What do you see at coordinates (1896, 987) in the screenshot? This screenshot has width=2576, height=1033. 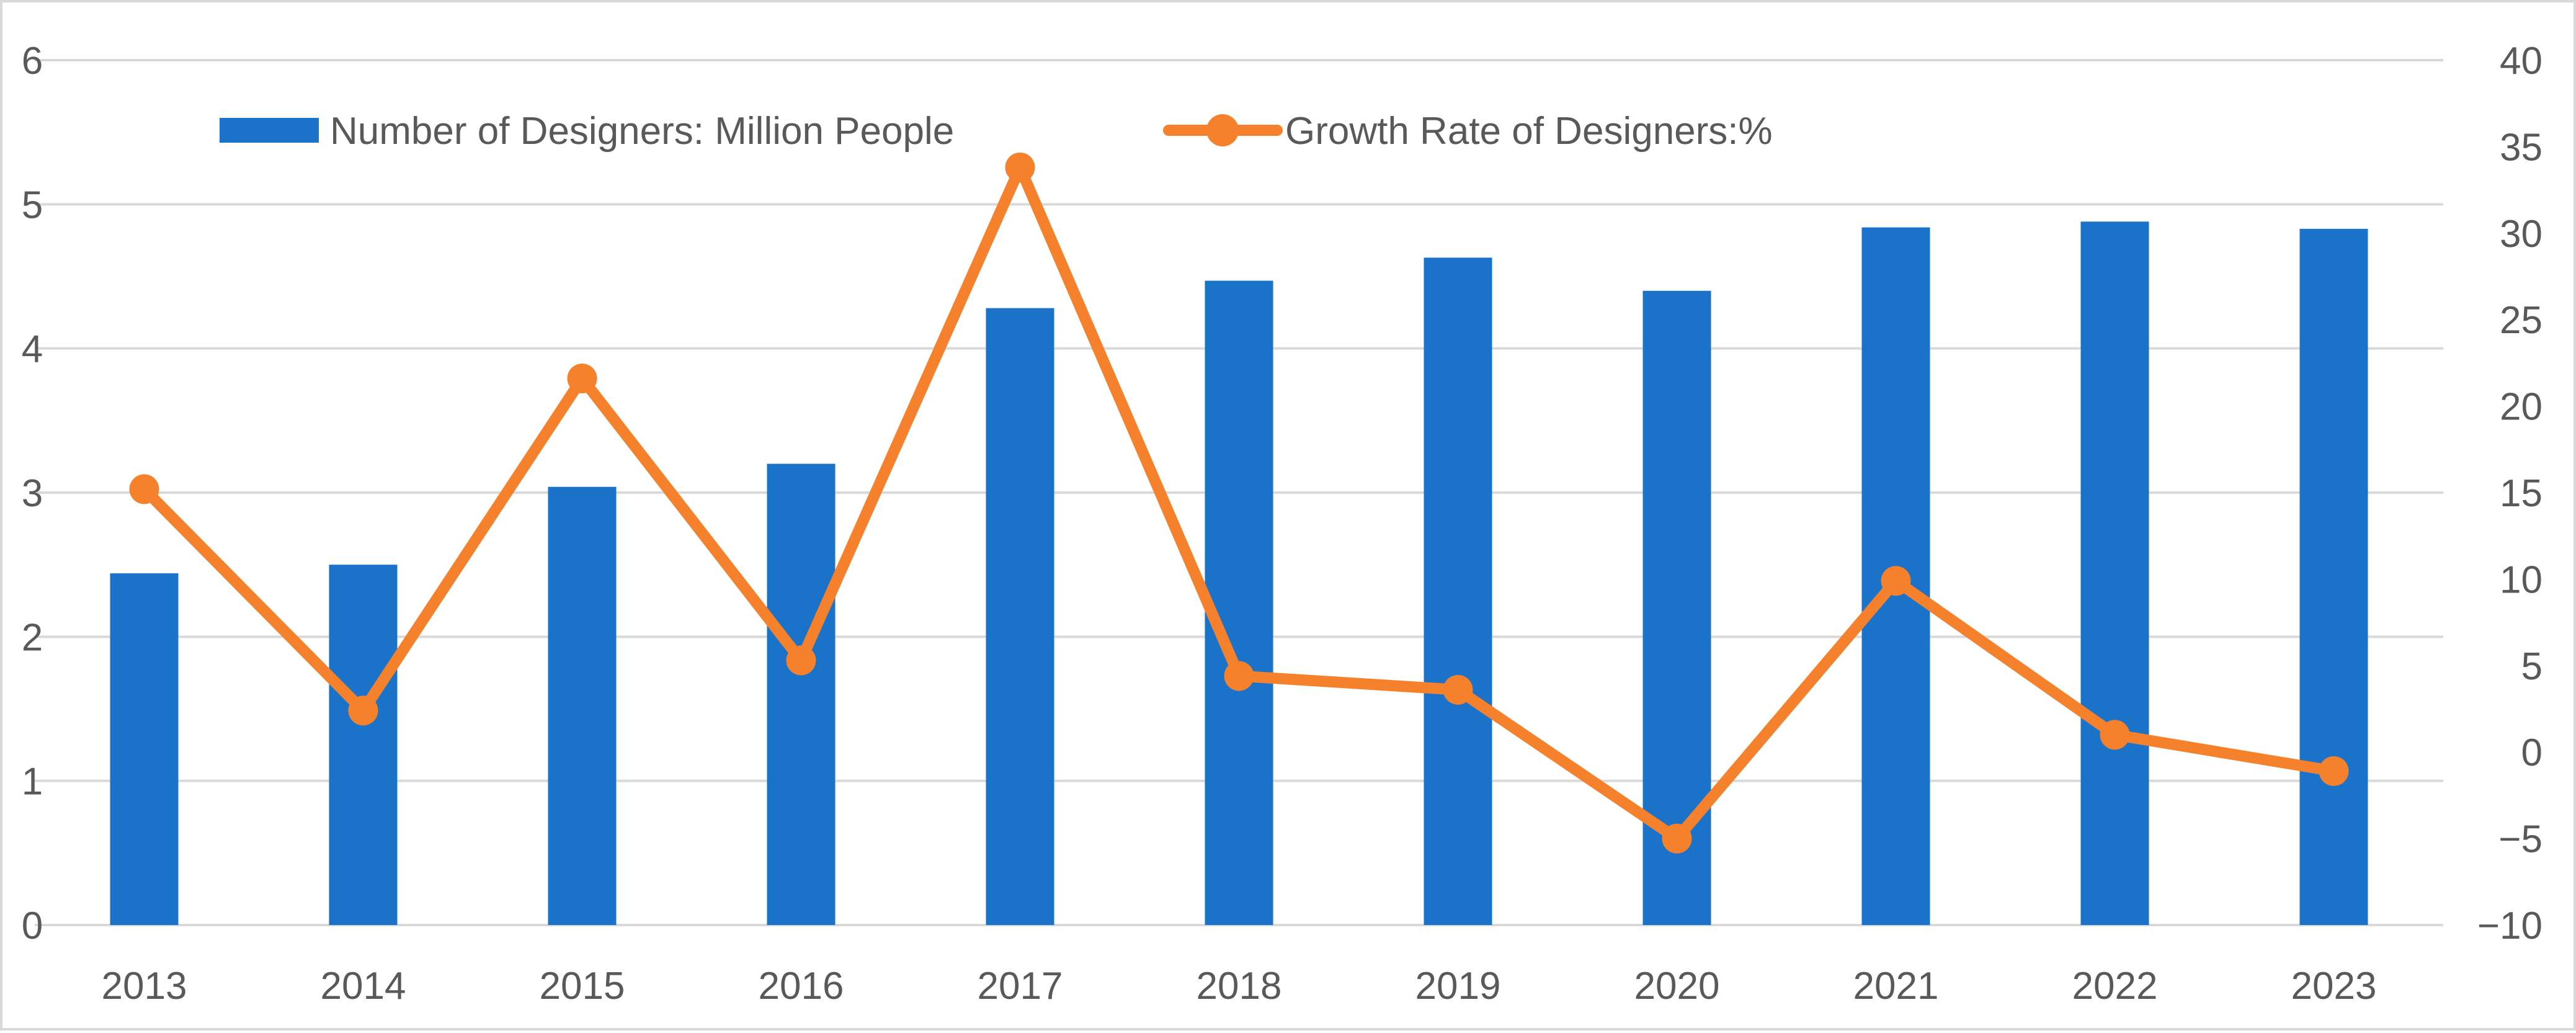 I see `x-axis-tick-label: 2021` at bounding box center [1896, 987].